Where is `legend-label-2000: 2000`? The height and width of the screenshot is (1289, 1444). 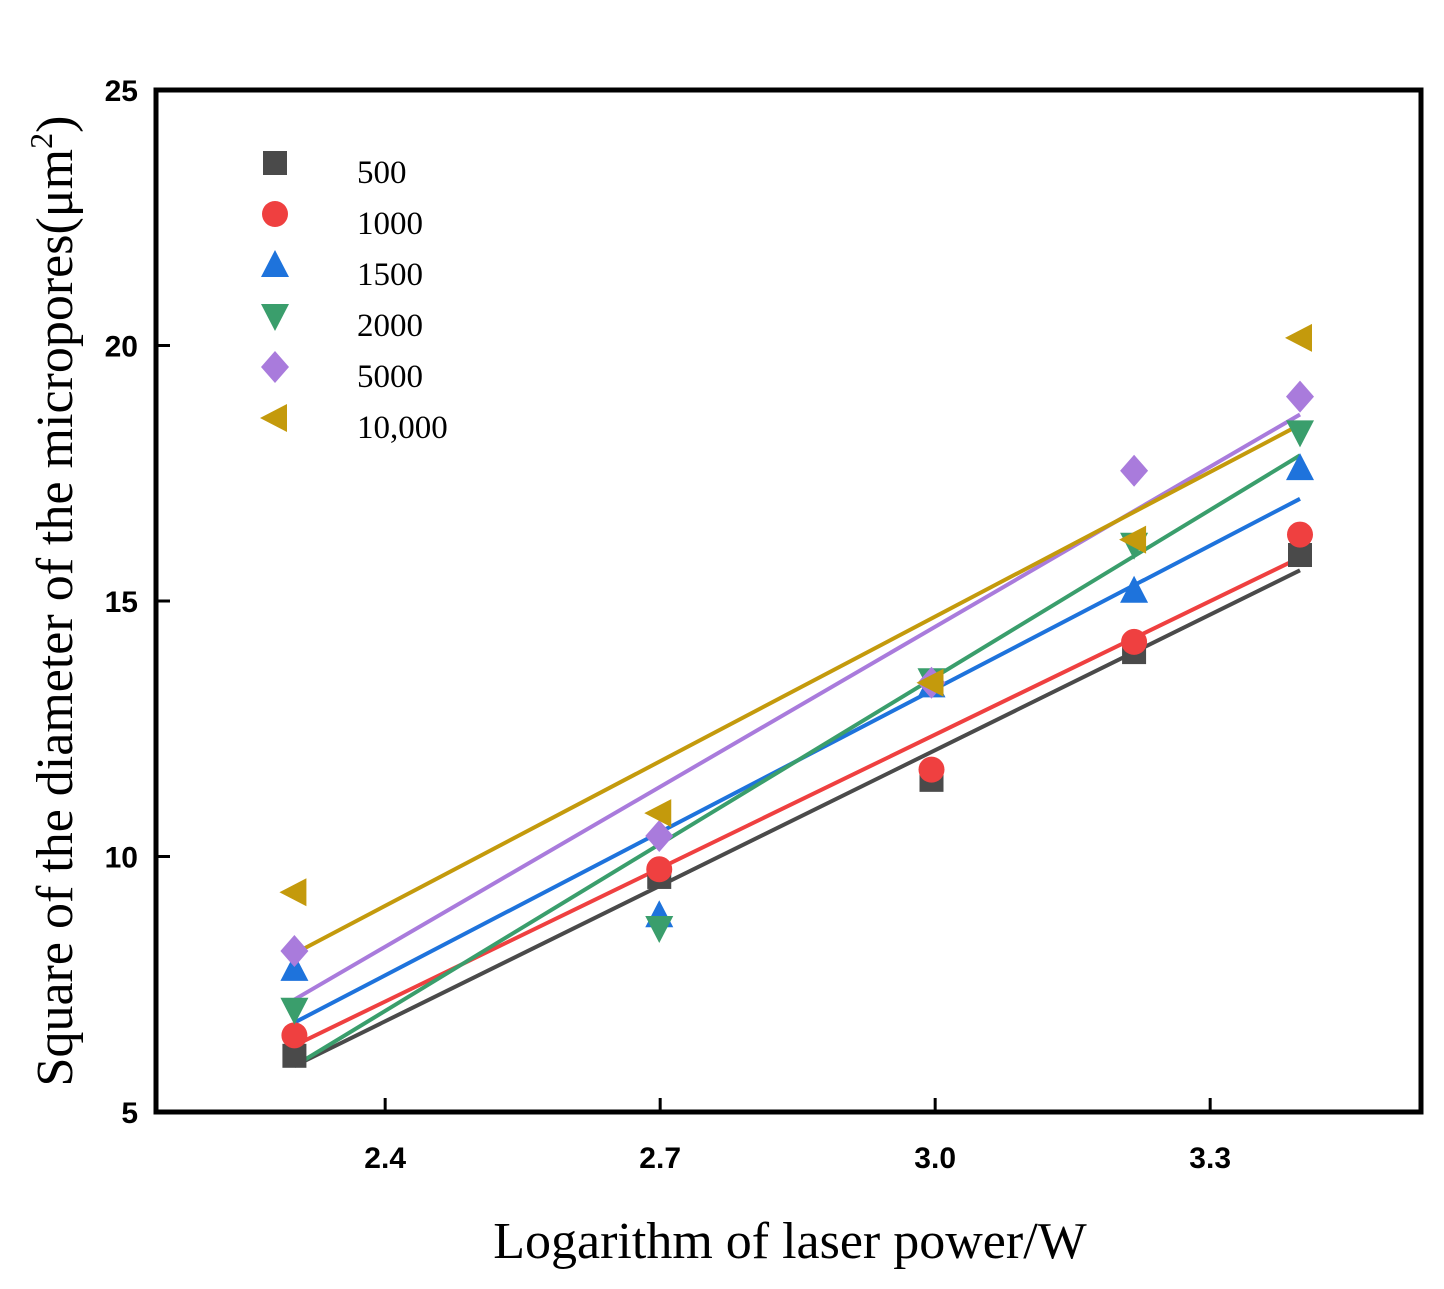
legend-label-2000: 2000 is located at coordinates (390, 326).